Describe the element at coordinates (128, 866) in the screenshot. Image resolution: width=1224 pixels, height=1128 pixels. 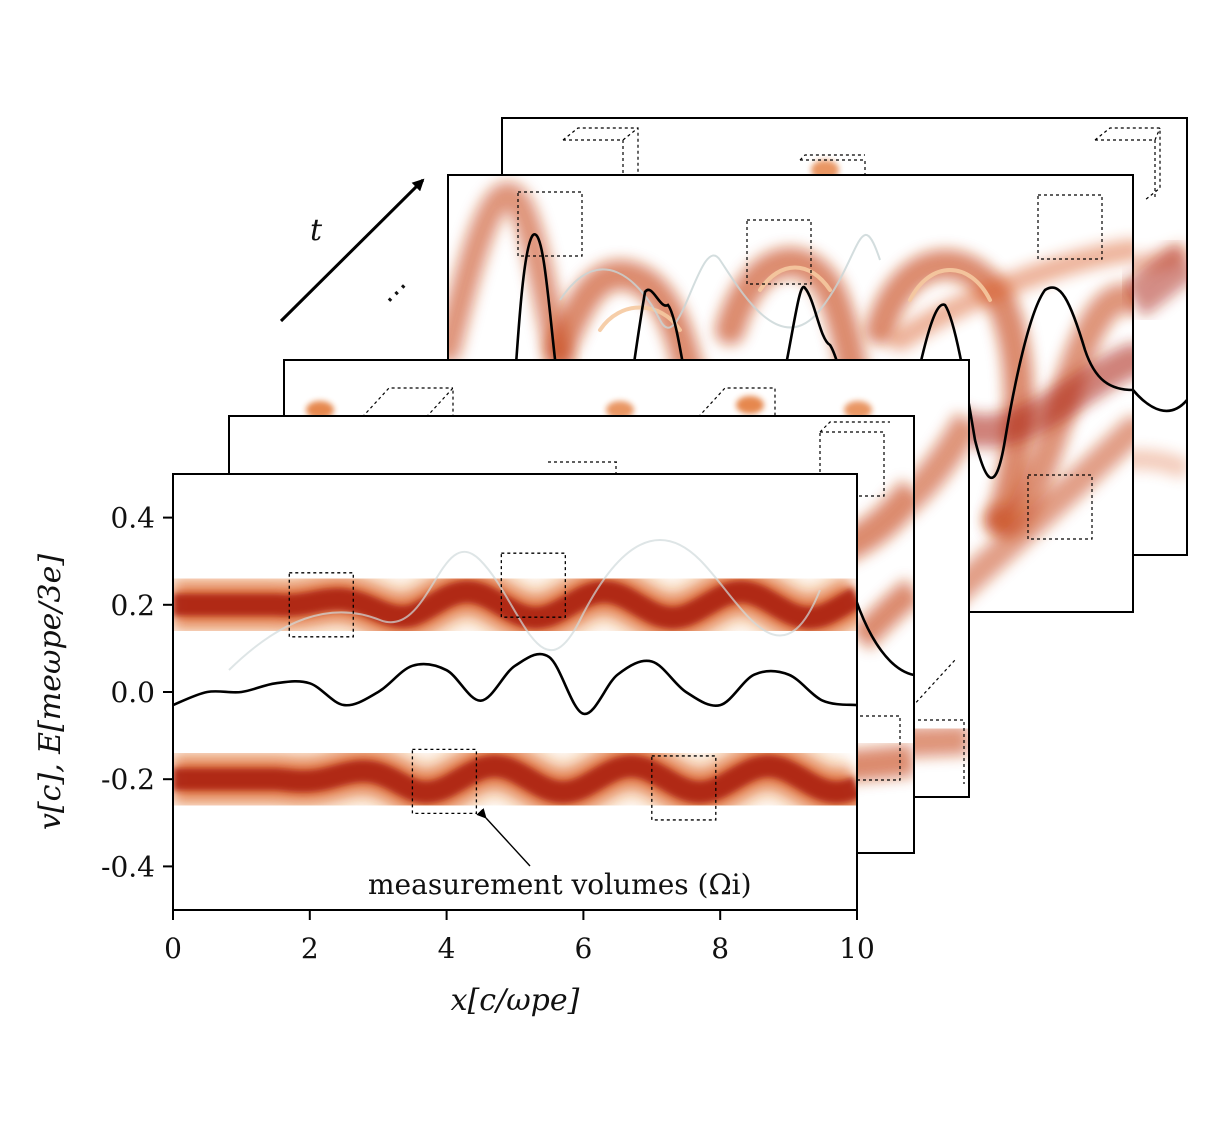
I see `y-tick-label: -0.4` at that location.